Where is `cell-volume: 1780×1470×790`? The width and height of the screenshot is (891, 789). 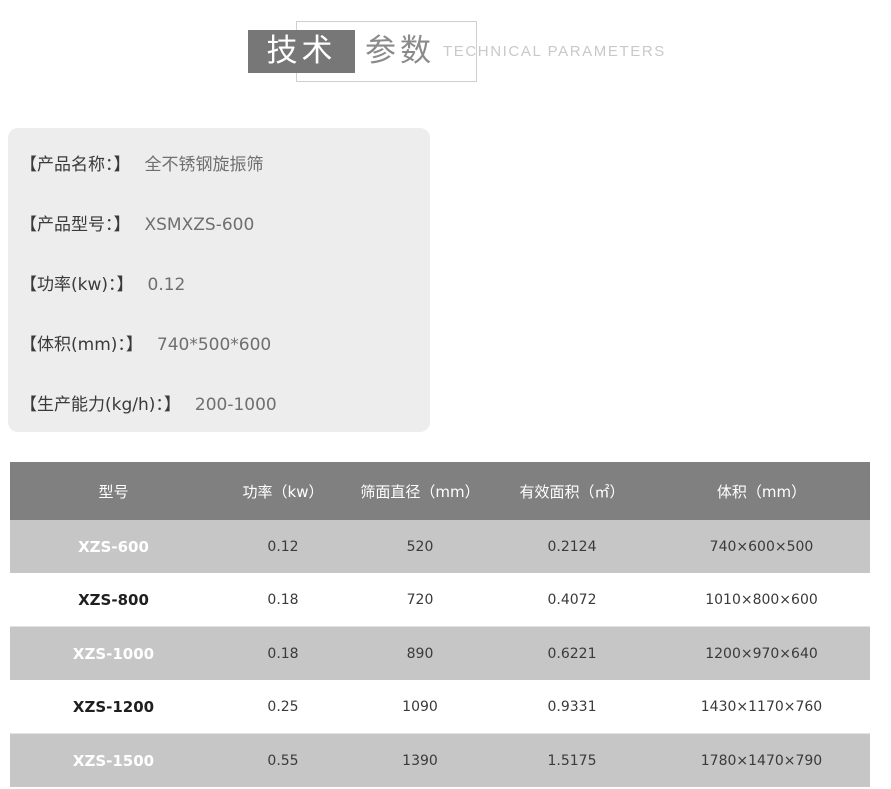
cell-volume: 1780×1470×790 is located at coordinates (761, 760).